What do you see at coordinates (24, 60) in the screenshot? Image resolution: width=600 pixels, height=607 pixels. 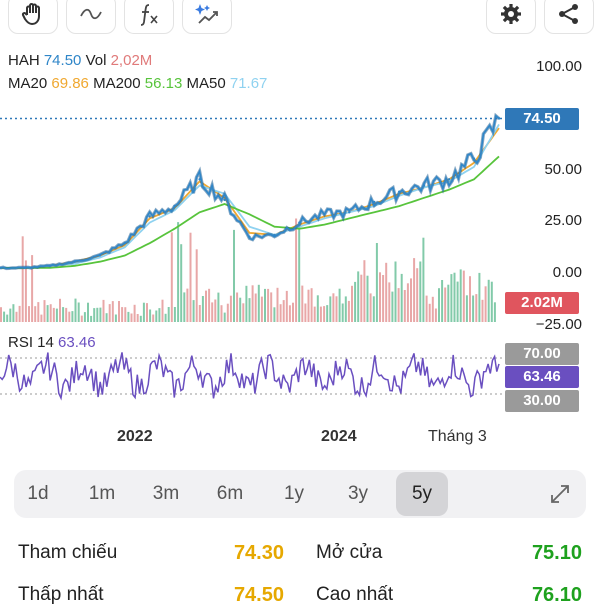 I see `legend-symbol: HAH` at bounding box center [24, 60].